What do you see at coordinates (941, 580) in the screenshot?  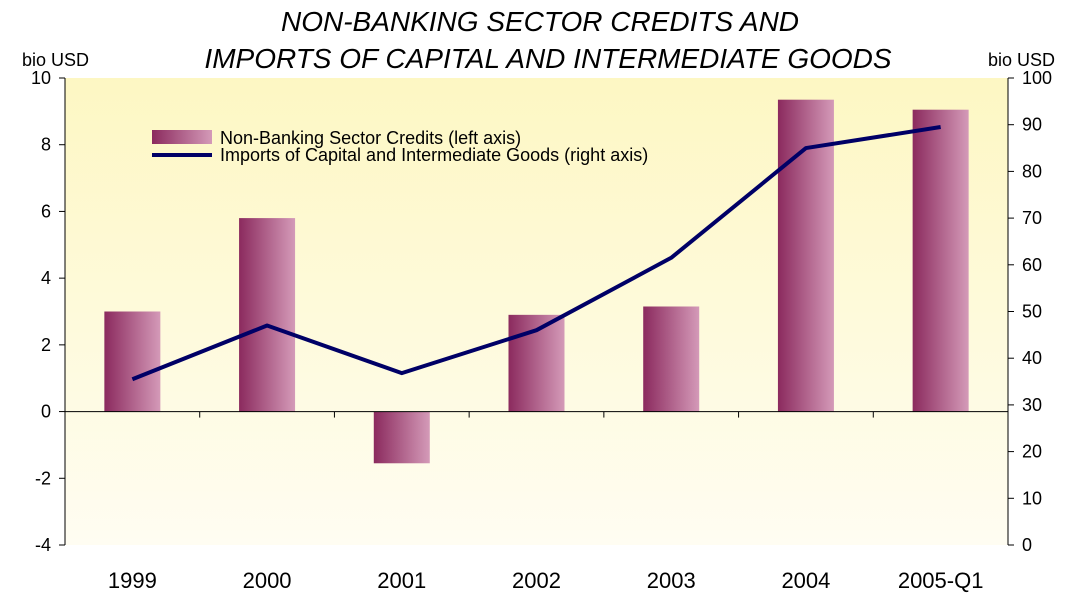 I see `category-label: 2005-Q1` at bounding box center [941, 580].